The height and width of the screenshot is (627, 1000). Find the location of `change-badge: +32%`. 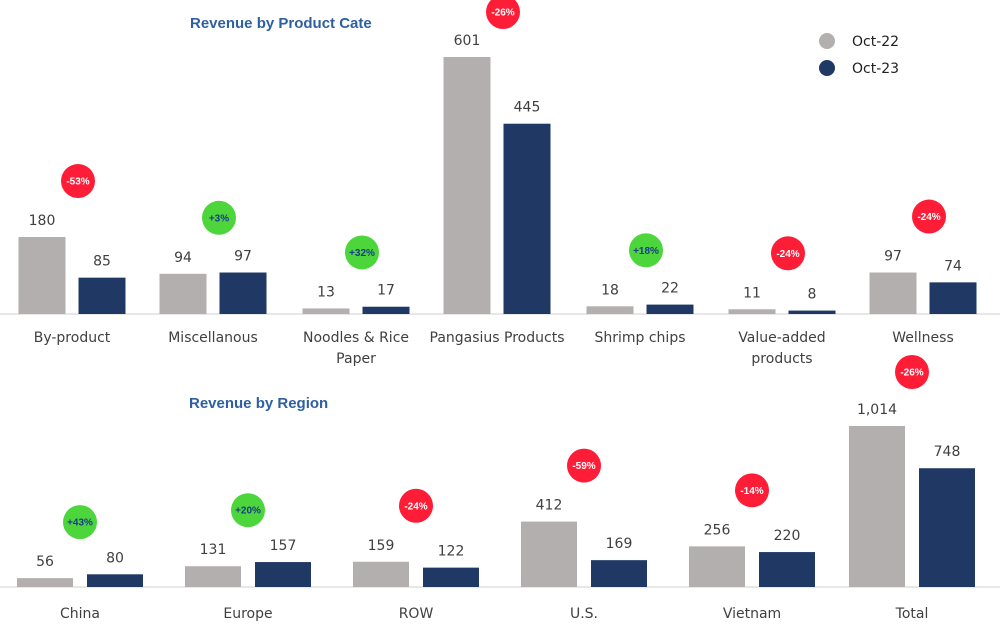

change-badge: +32% is located at coordinates (362, 252).